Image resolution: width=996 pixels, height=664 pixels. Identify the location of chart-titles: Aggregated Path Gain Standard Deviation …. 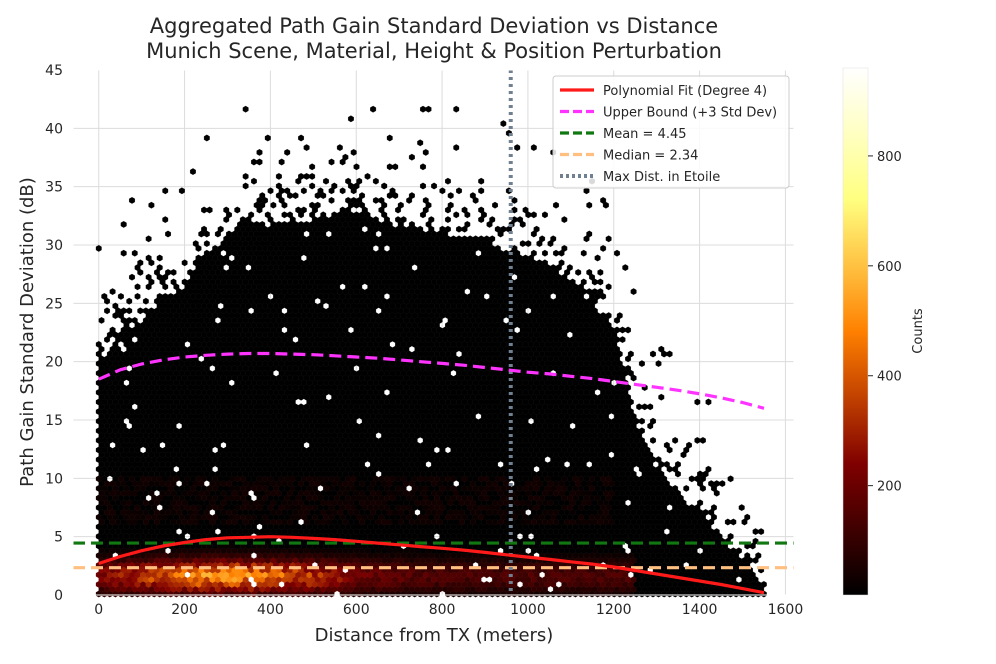
(434, 38).